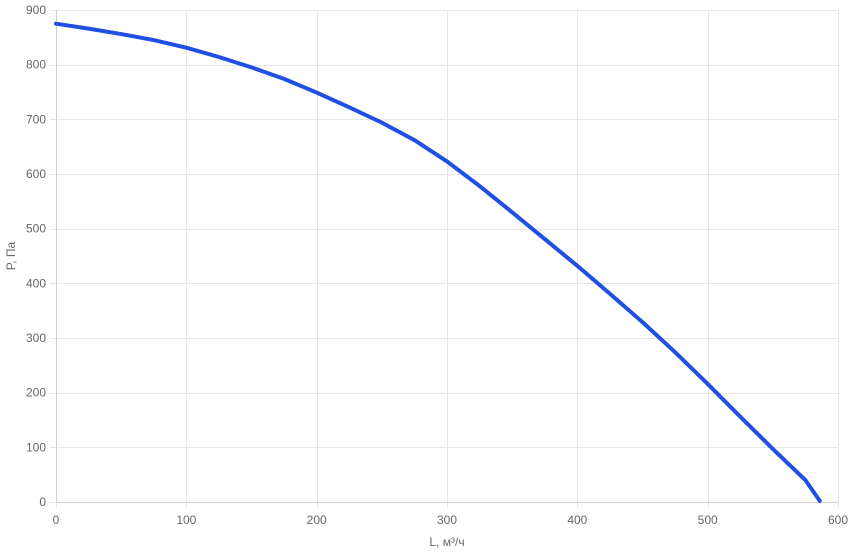 This screenshot has width=851, height=553. I want to click on x-tick-label: 200, so click(317, 520).